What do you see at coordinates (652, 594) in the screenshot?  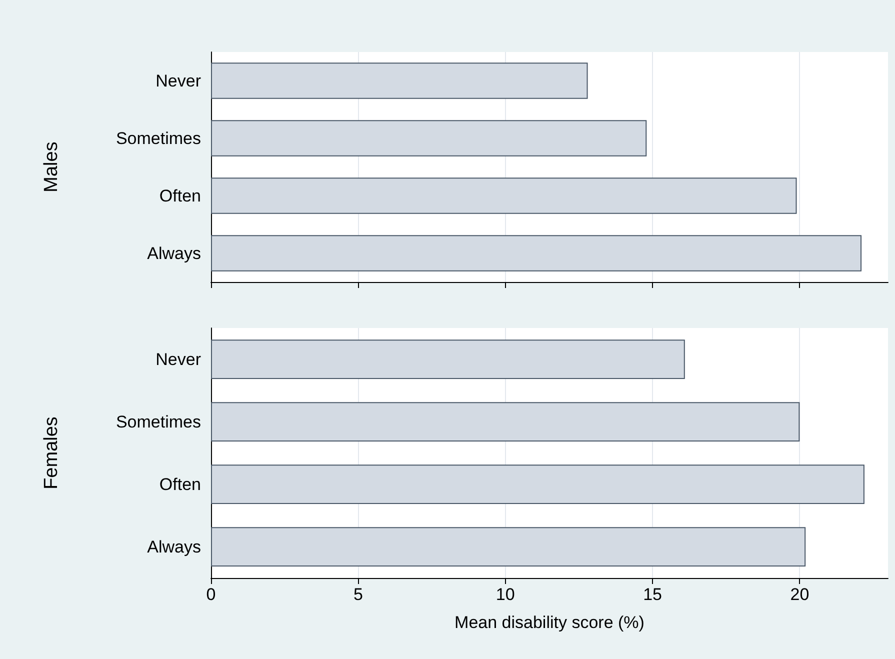 I see `x-tick-label: 15` at bounding box center [652, 594].